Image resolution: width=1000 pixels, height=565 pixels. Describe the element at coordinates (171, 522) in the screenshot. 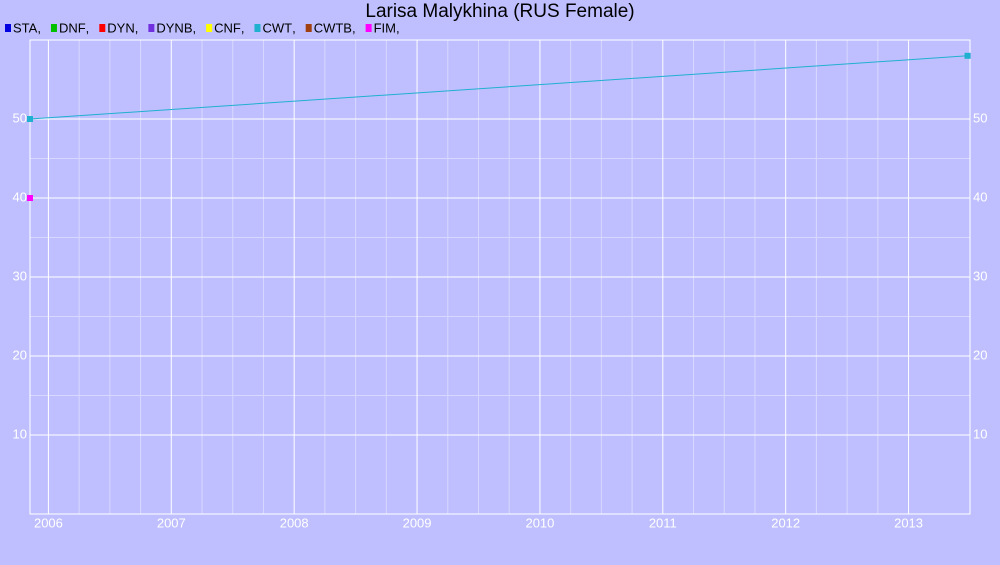

I see `x-tick-label: 2007` at that location.